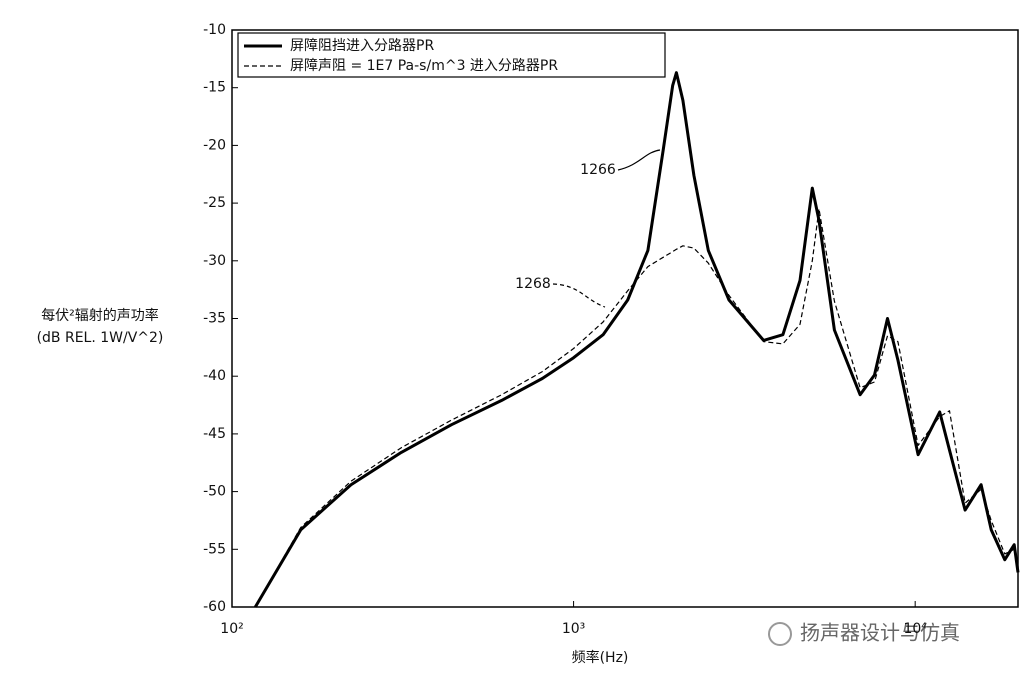 The width and height of the screenshot is (1033, 679). Describe the element at coordinates (780, 634) in the screenshot. I see `watermark-icon` at that location.